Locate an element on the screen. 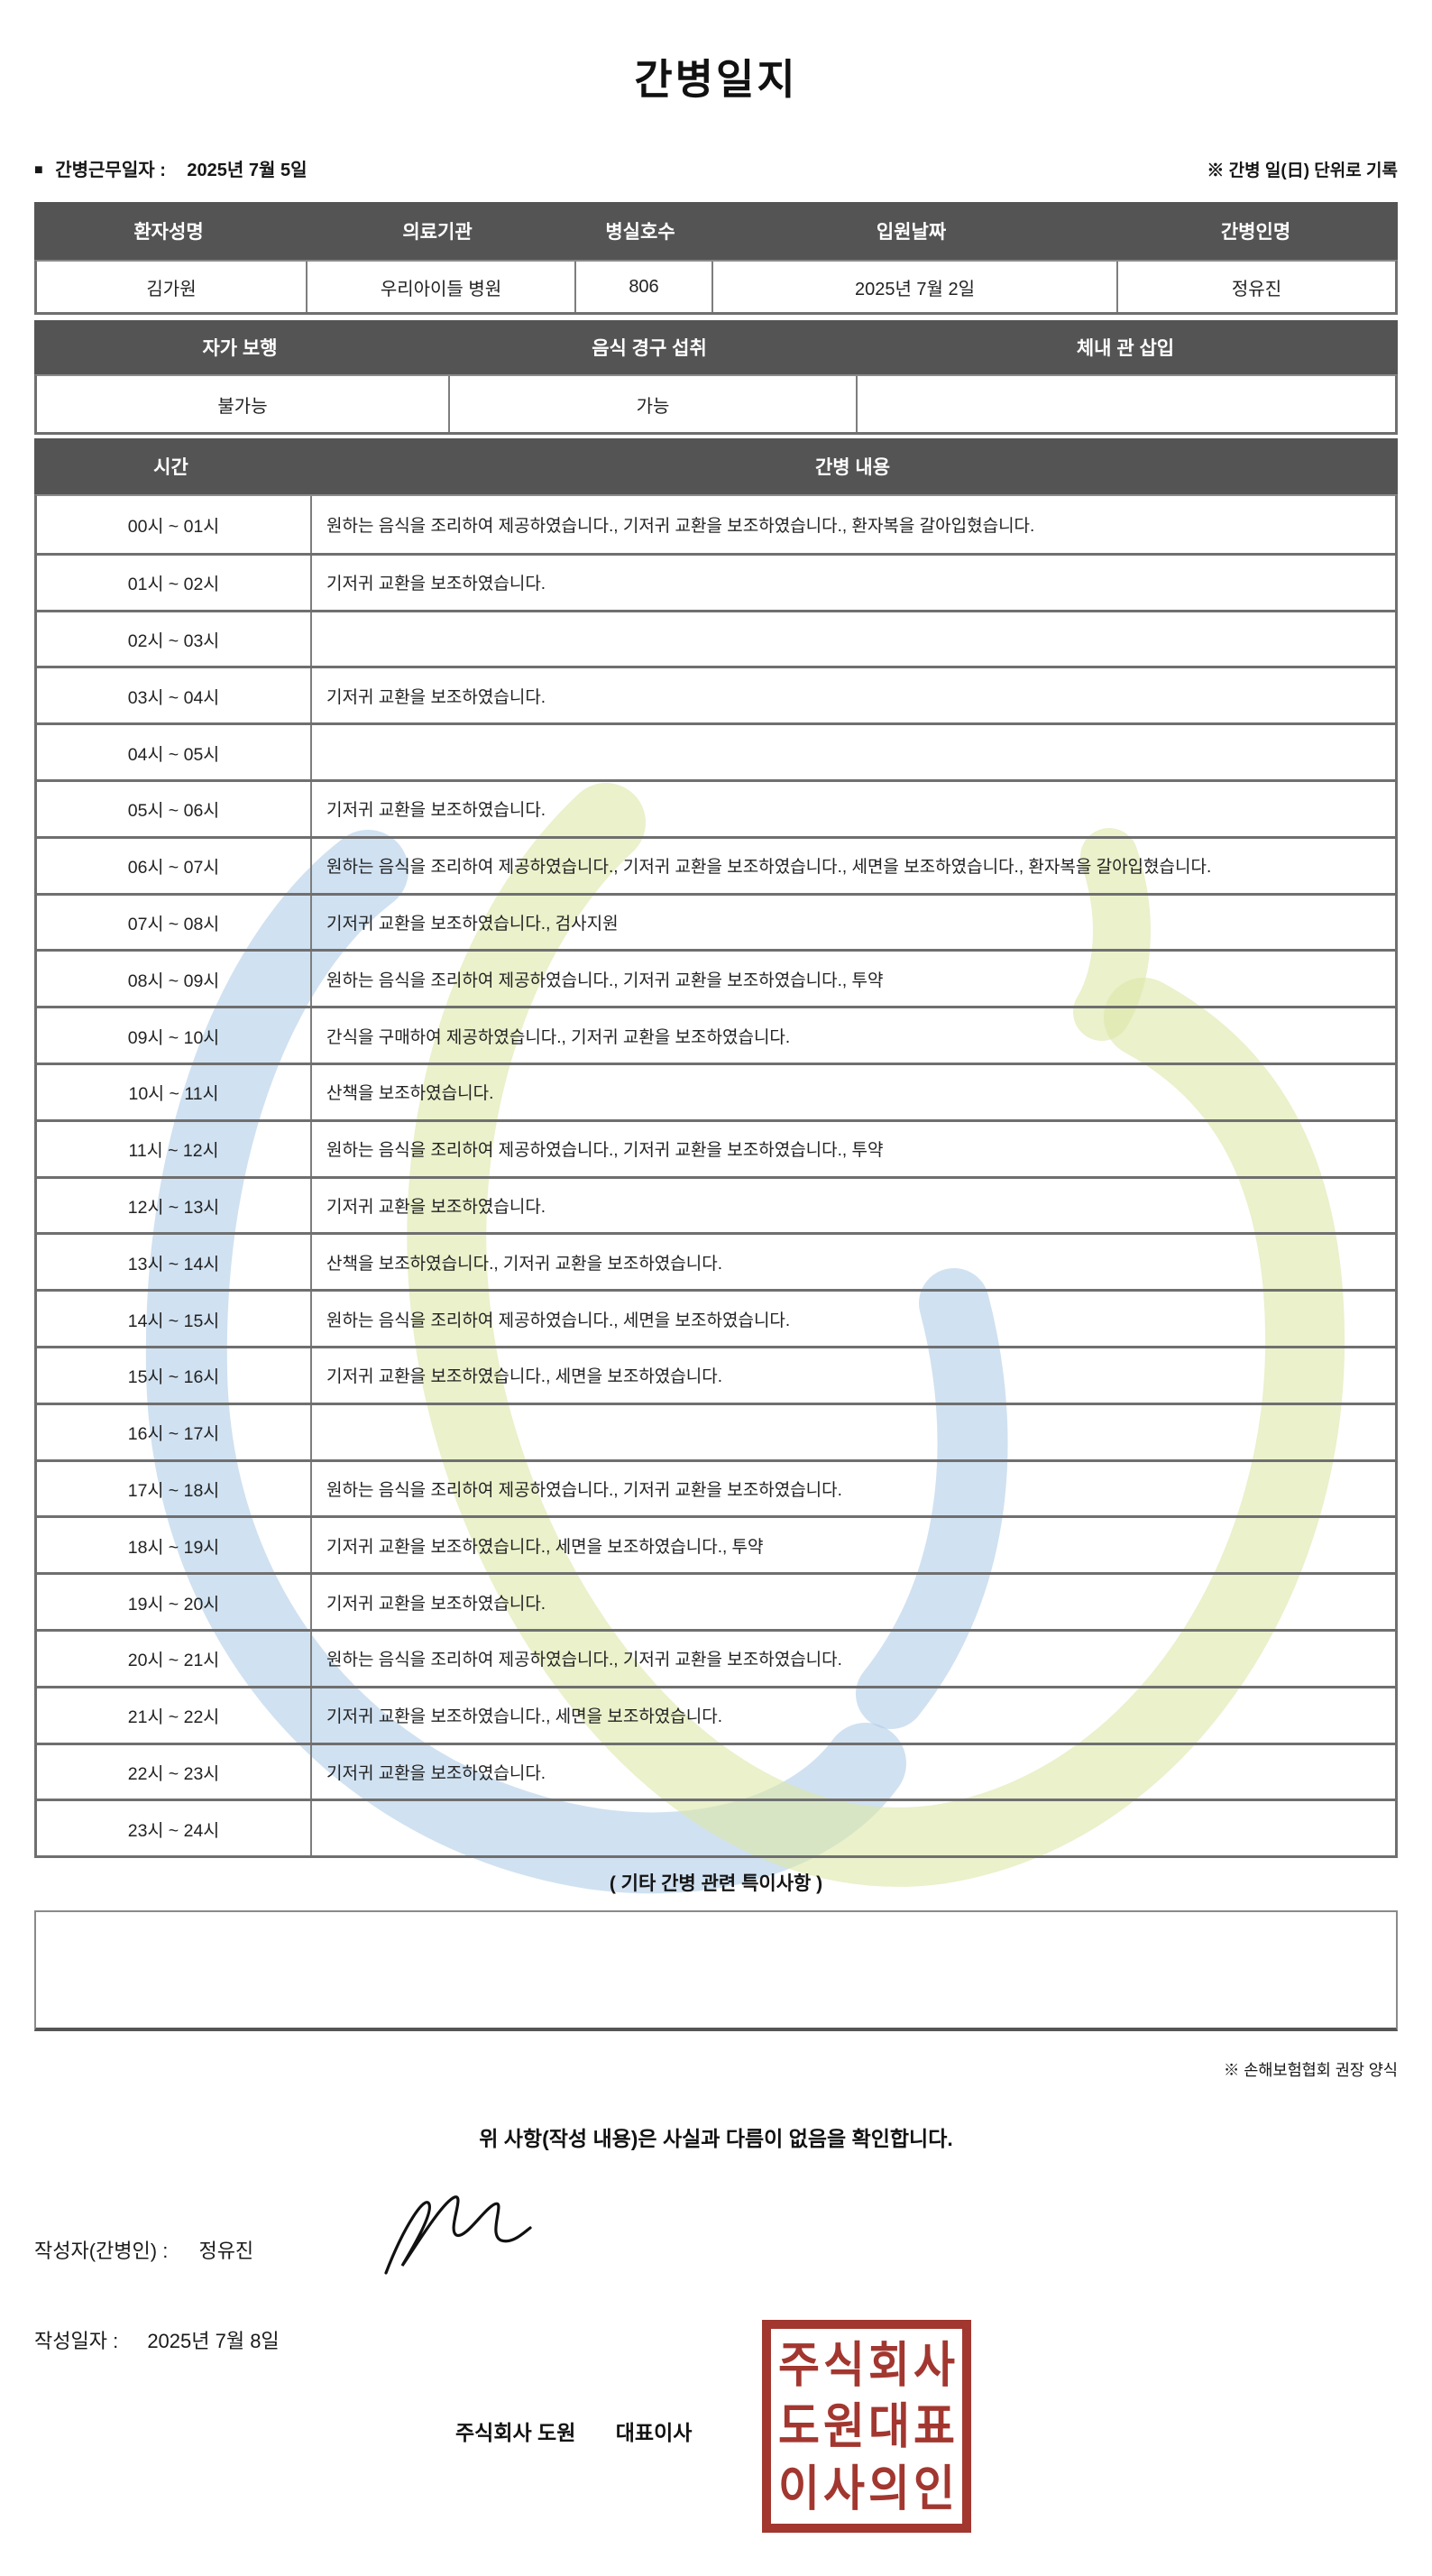 The image size is (1432, 2576). care-row-time: 22시 ~ 23시 is located at coordinates (173, 1773).